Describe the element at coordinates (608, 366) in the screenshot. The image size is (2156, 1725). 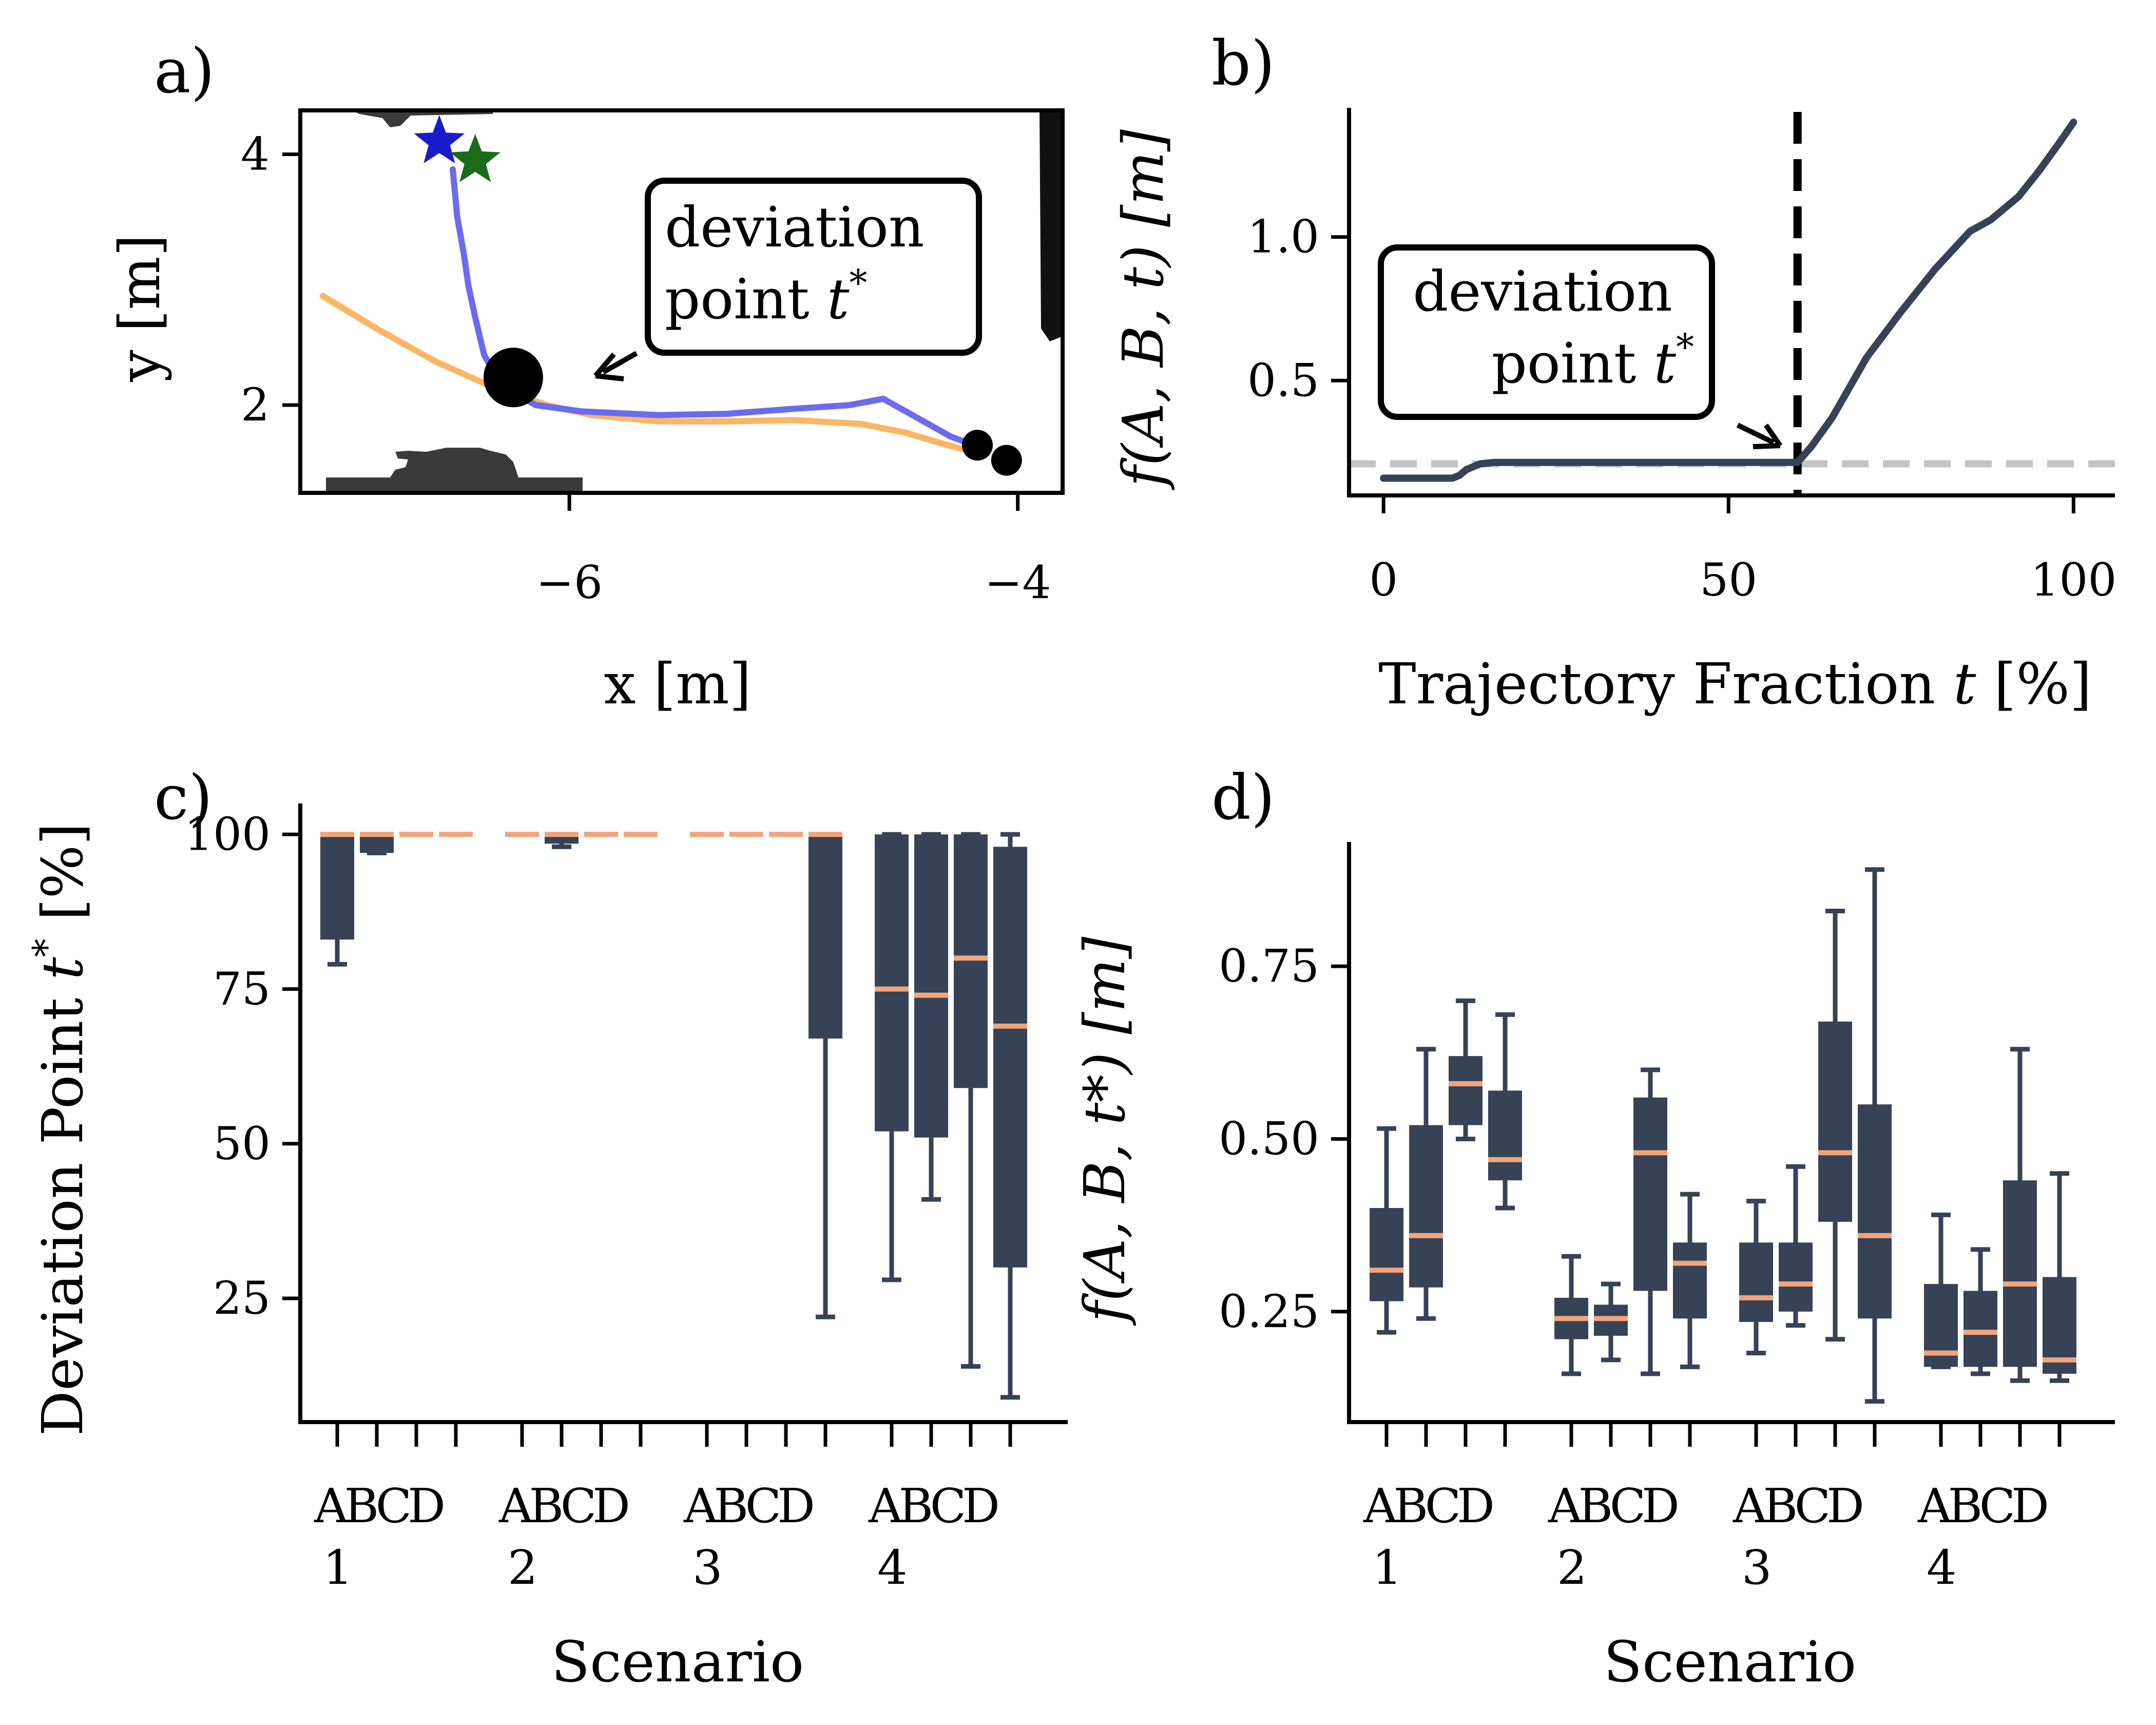
I see `annotation-a-arrowhead` at that location.